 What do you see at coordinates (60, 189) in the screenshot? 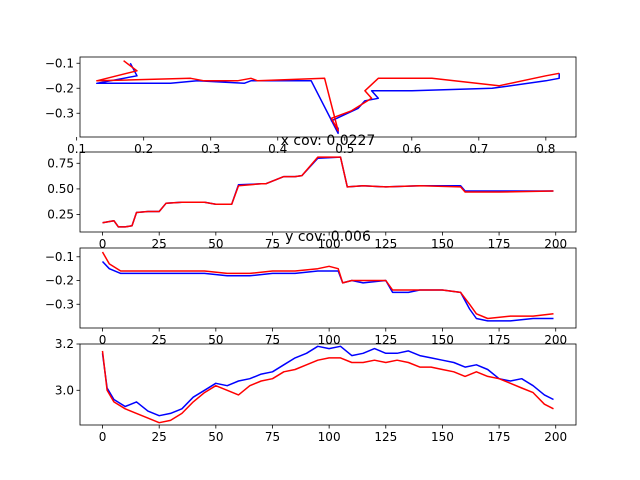
I see `y-tick-label: 0.50` at bounding box center [60, 189].